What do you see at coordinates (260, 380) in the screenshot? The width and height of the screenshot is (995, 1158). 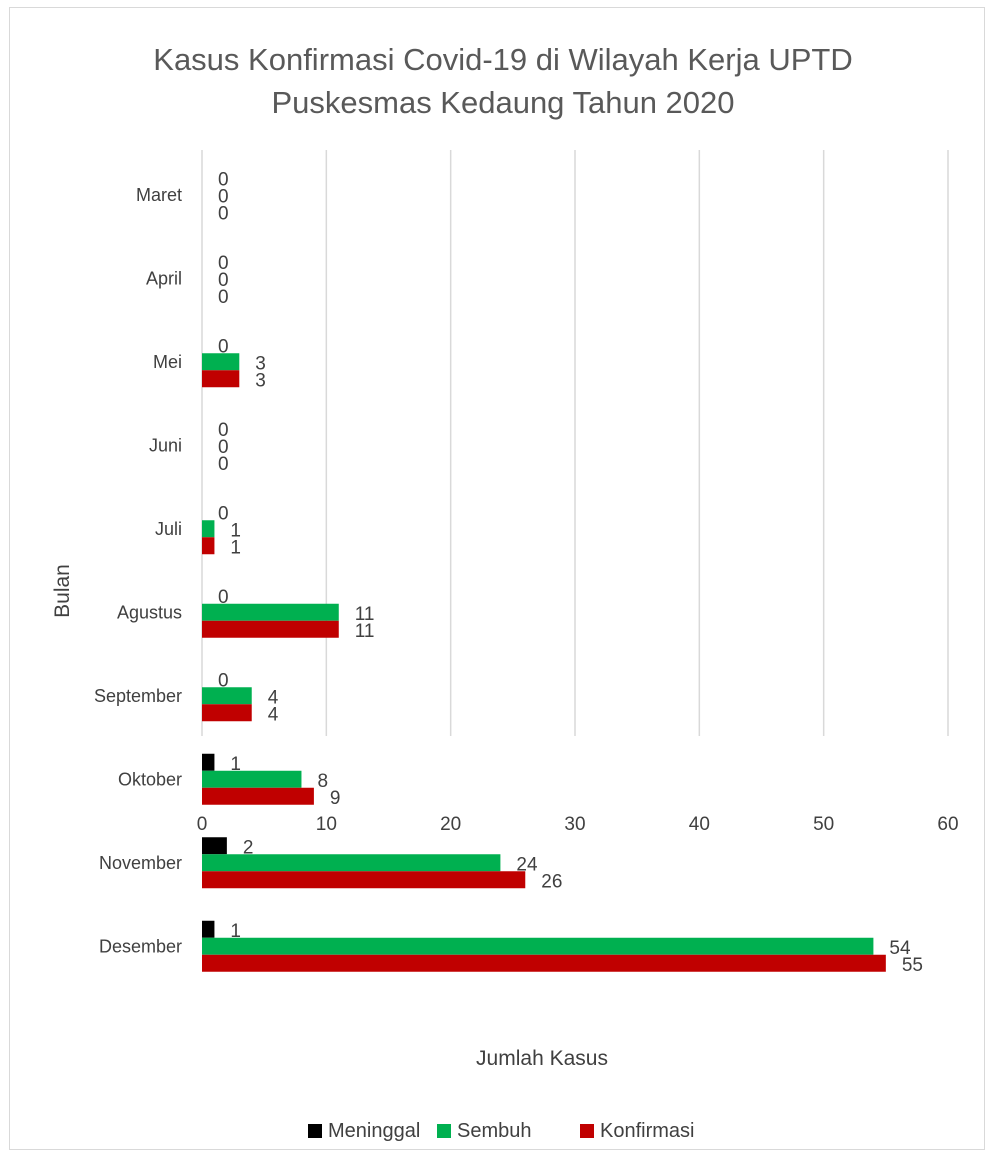 I see `data-label-konfirmasi-mei: 3` at bounding box center [260, 380].